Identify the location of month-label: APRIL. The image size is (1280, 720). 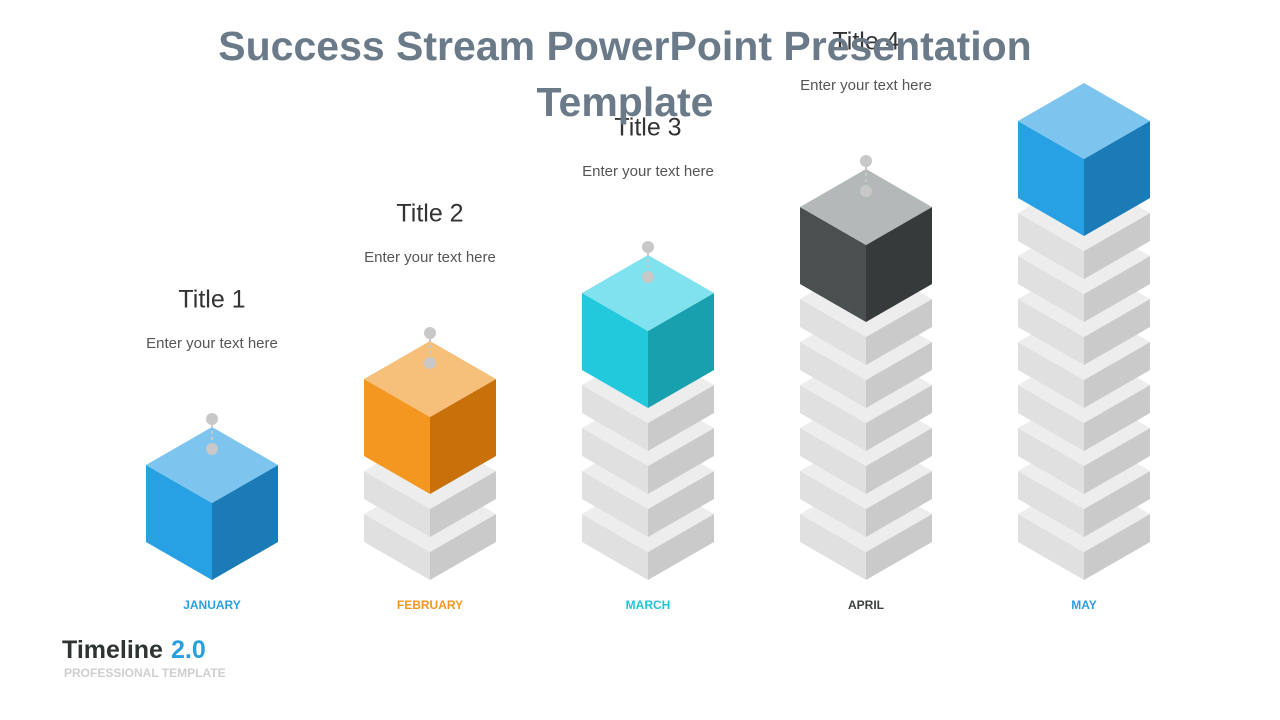
(866, 605).